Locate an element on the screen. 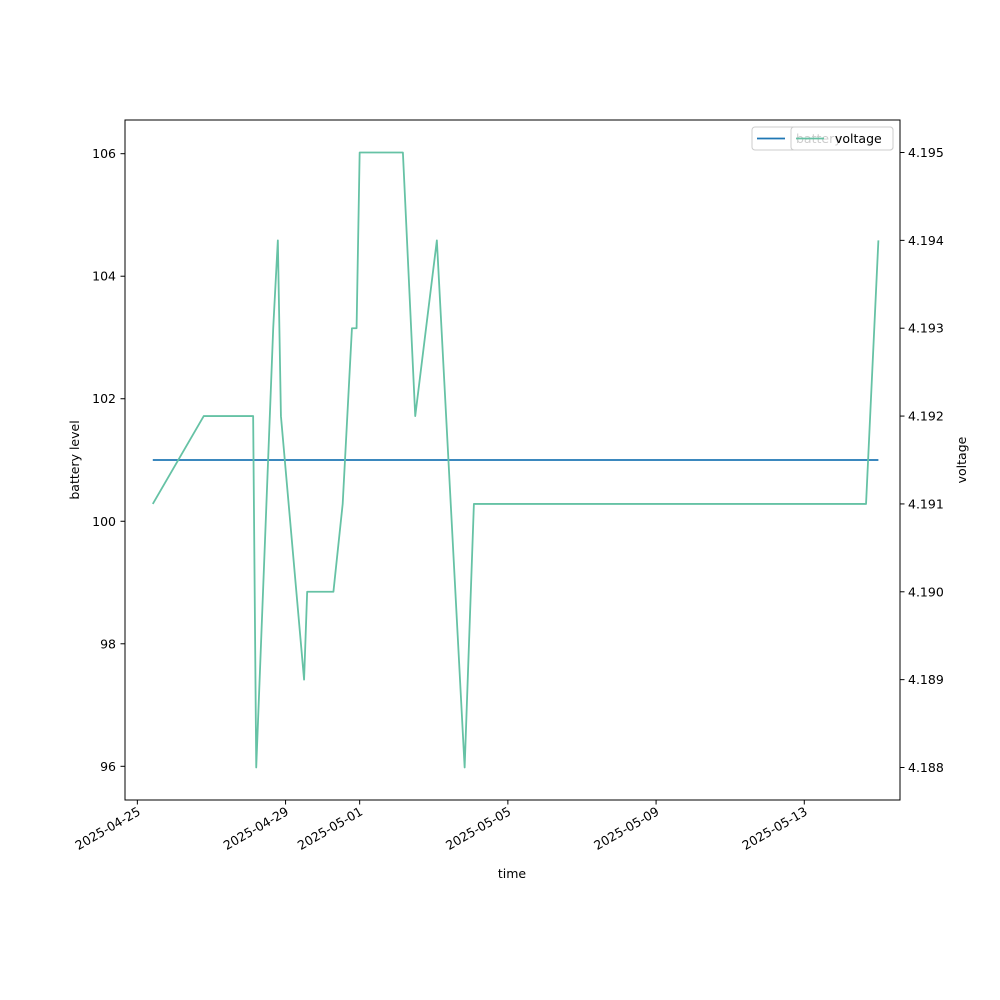 Image resolution: width=1000 pixels, height=1000 pixels. right-y-axis-title: voltage is located at coordinates (961, 459).